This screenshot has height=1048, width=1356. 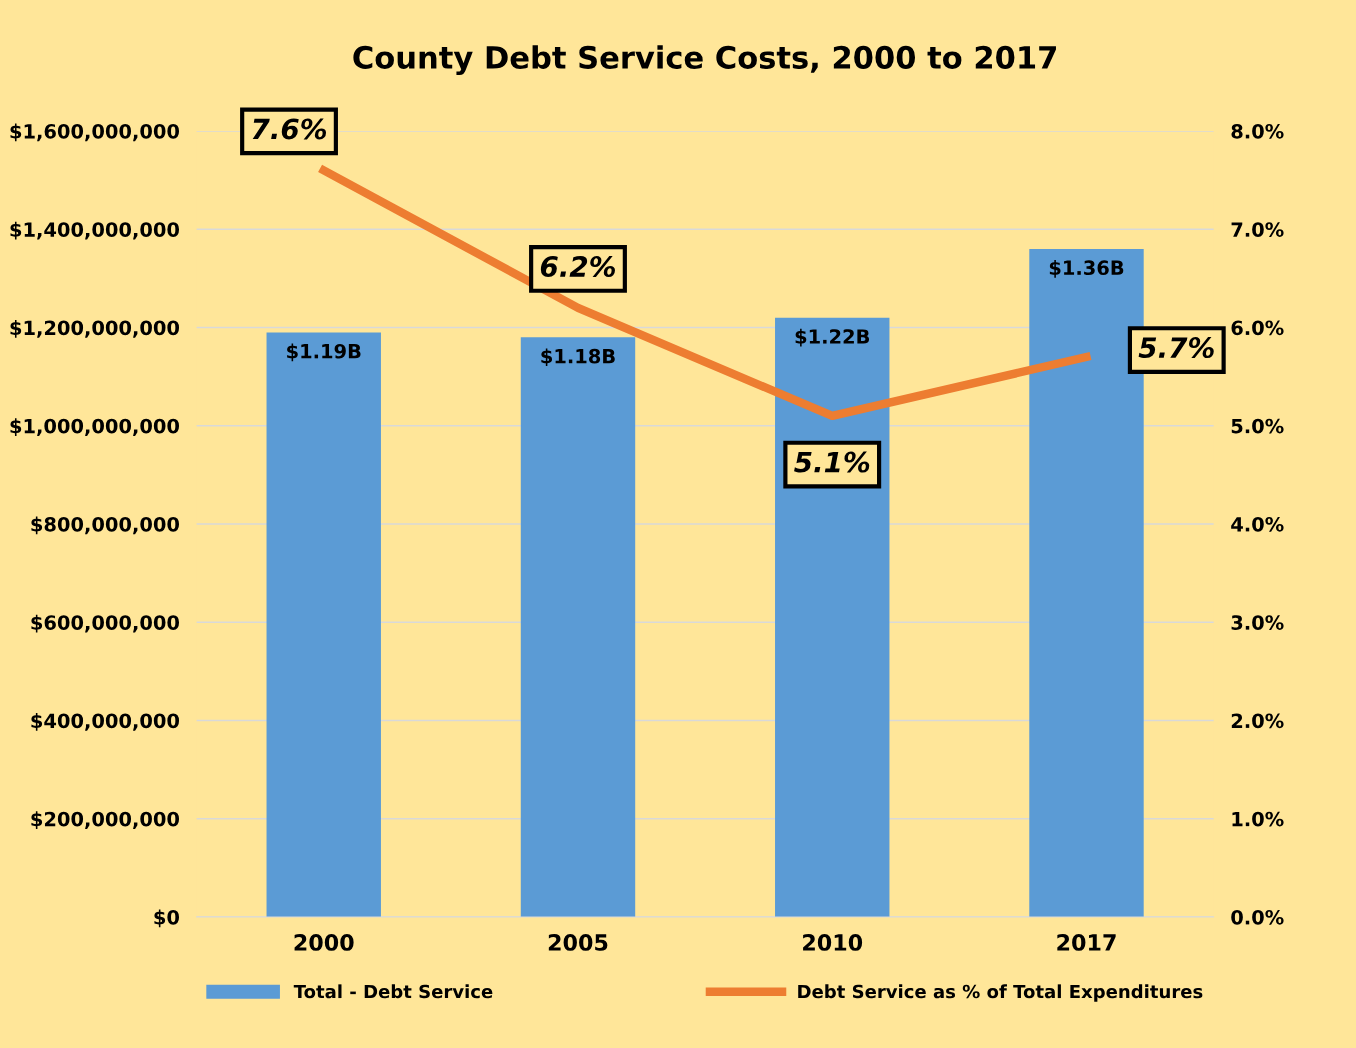 What do you see at coordinates (1257, 328) in the screenshot?
I see `y2-tick-label: 6.0%` at bounding box center [1257, 328].